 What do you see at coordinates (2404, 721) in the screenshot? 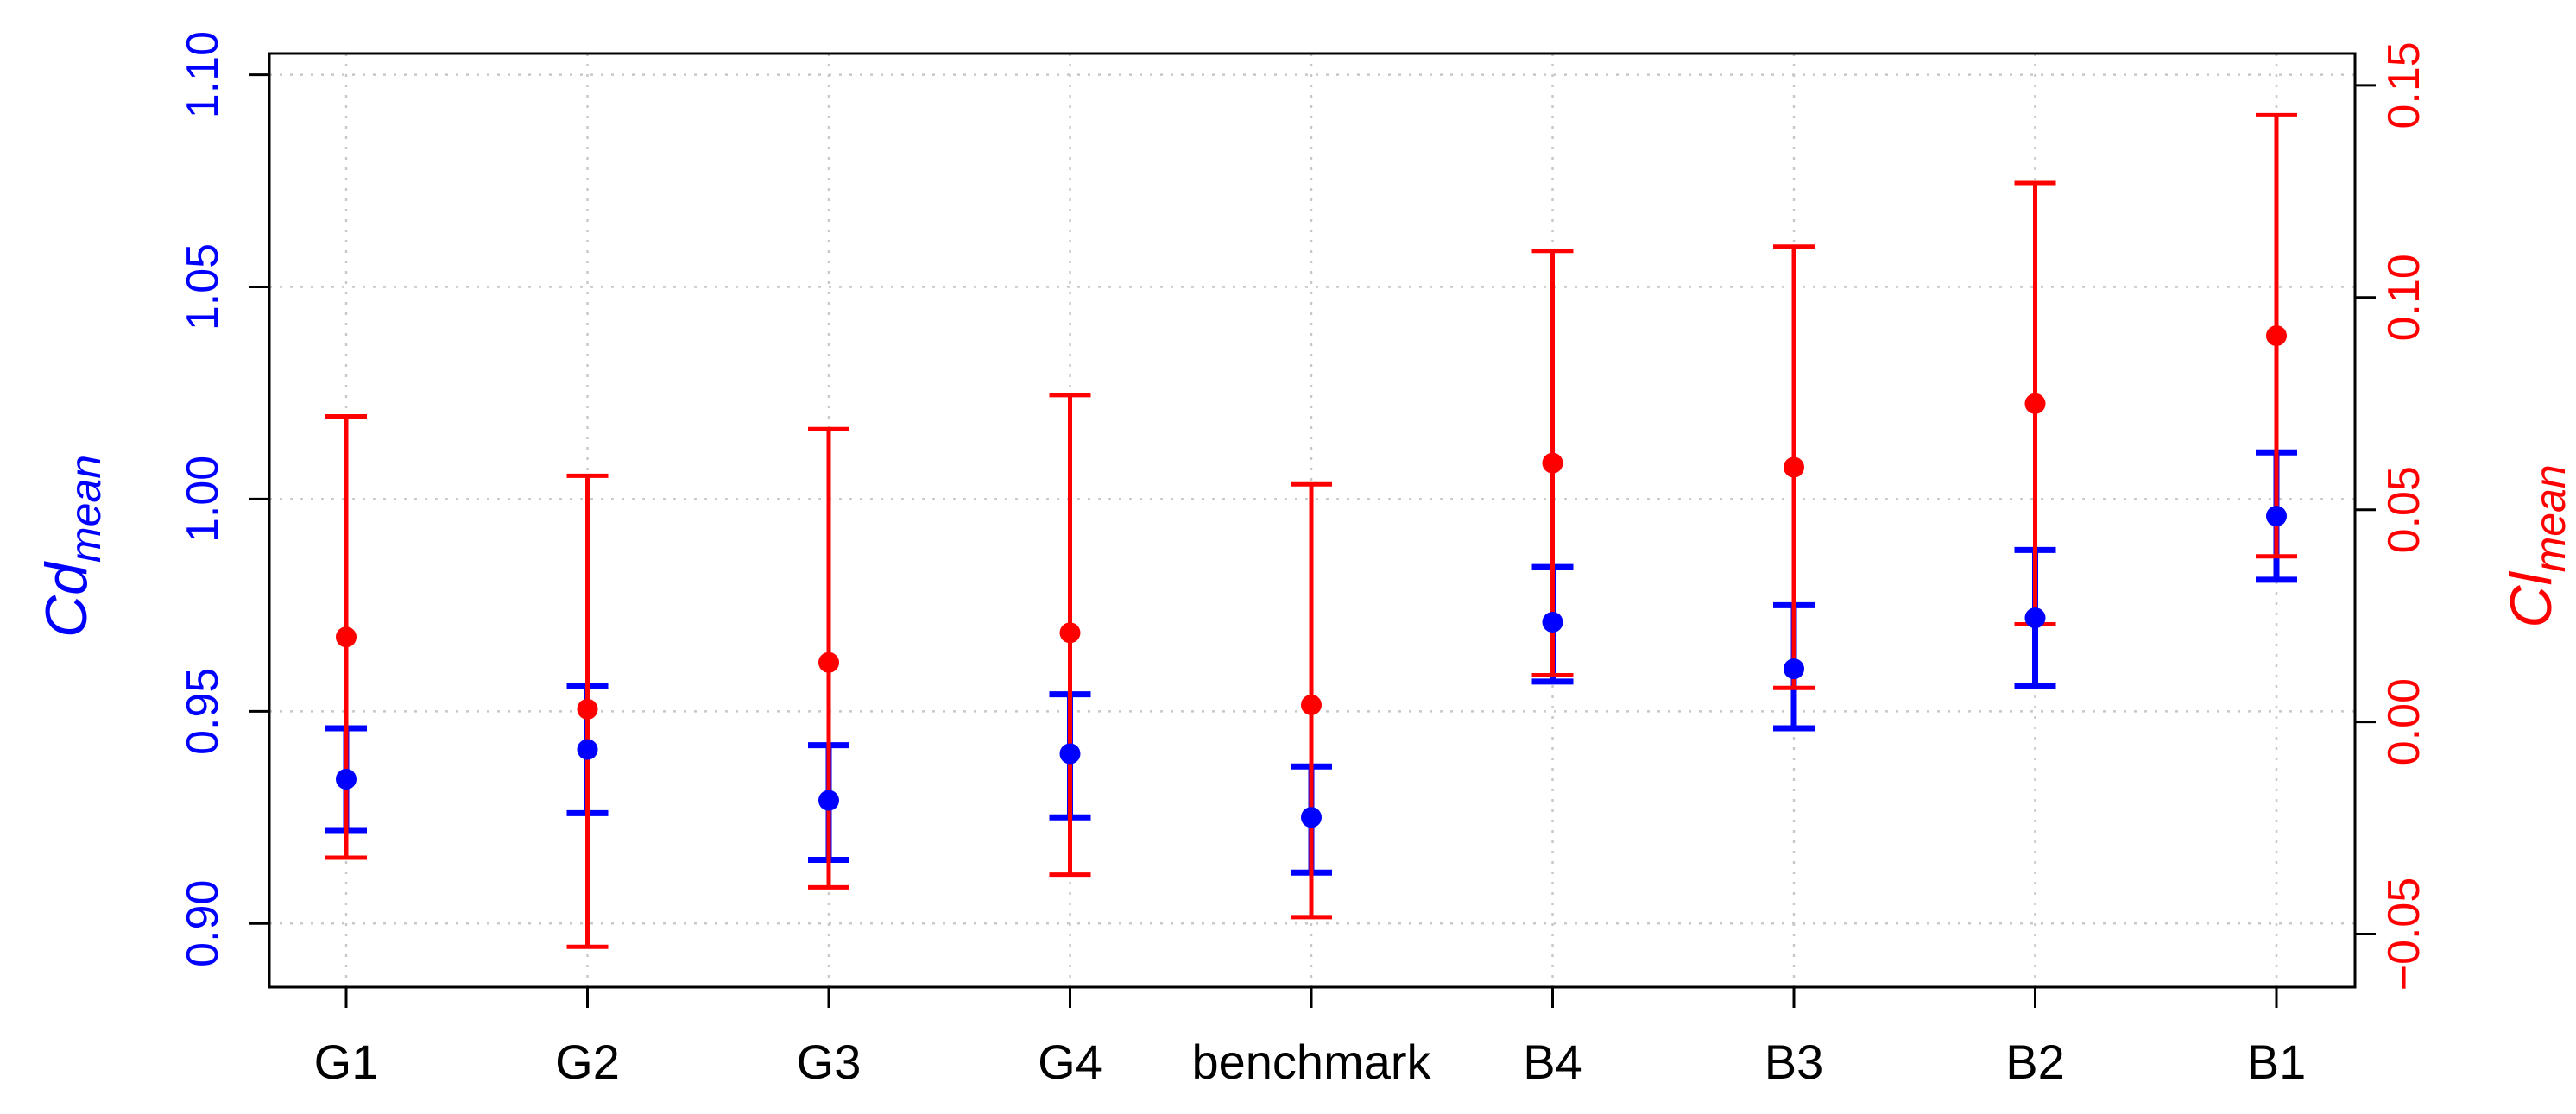
I see `right-tick-label: 0.00` at bounding box center [2404, 721].